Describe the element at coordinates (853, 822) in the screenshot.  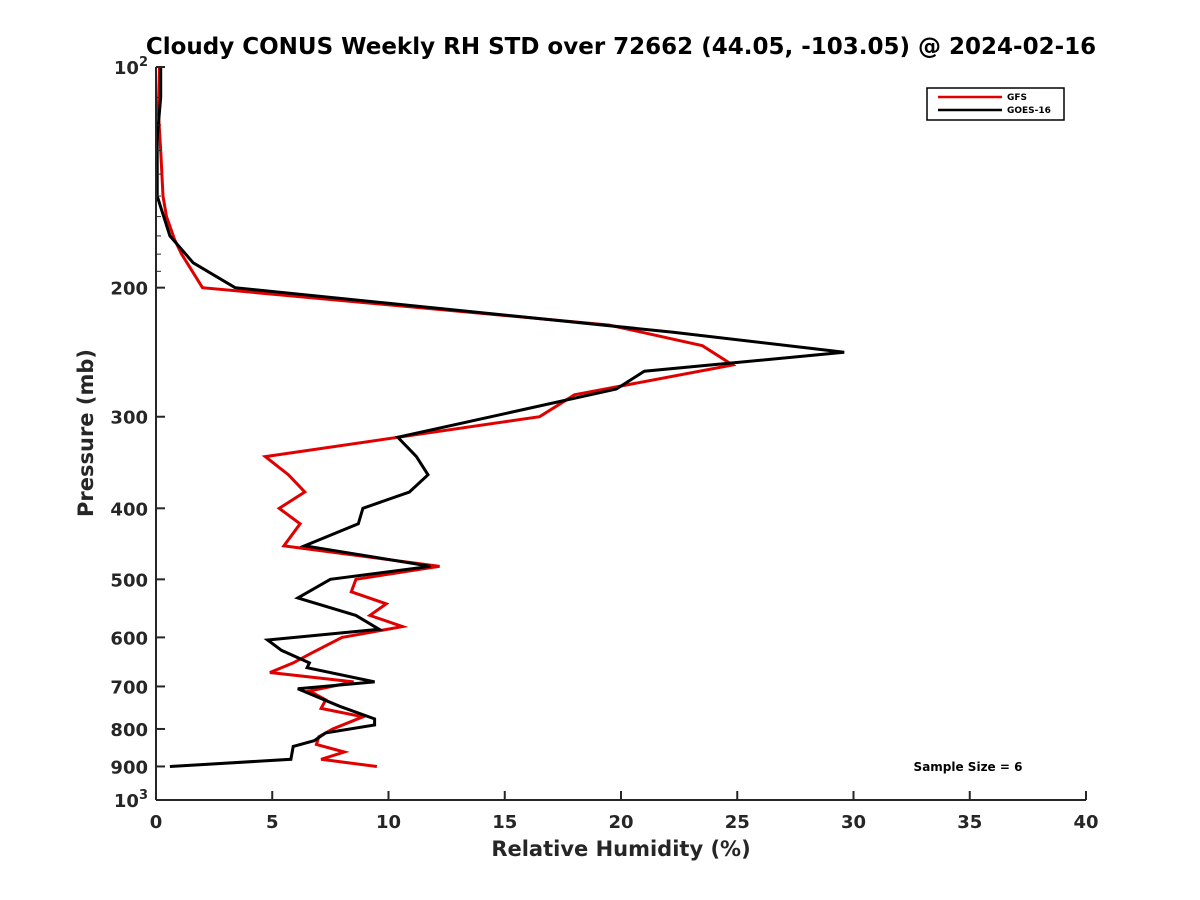
I see `x-tick-label: 30` at that location.